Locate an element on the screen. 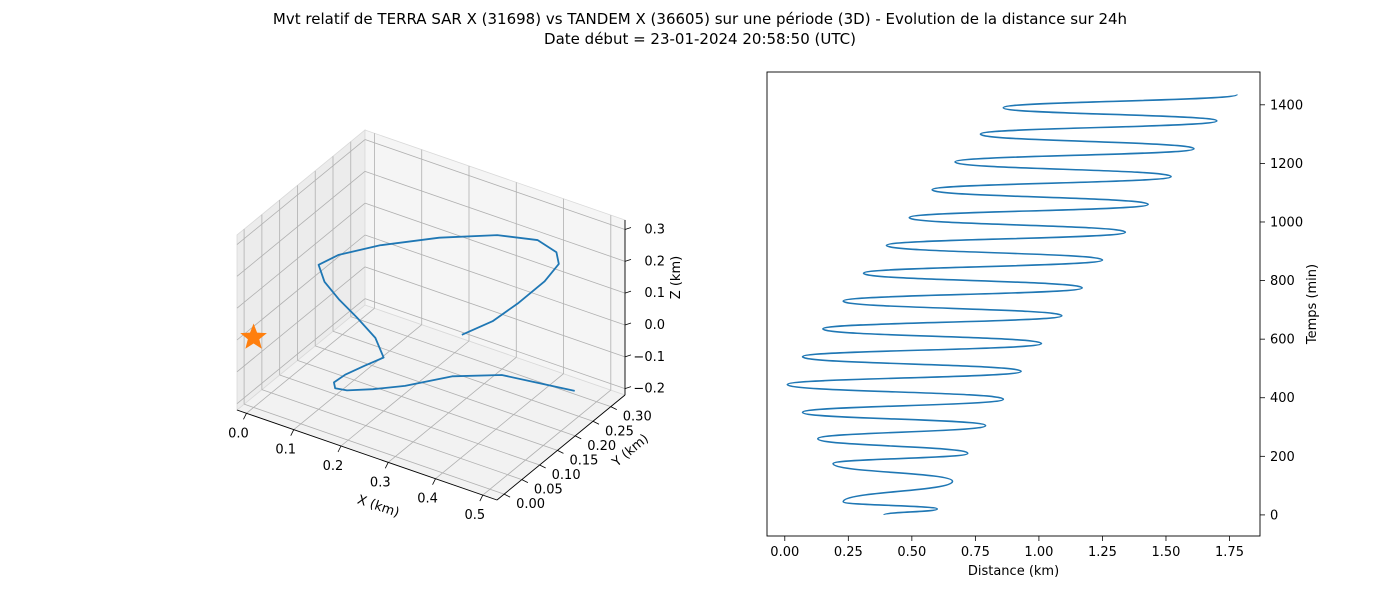  z-tick-label: 0.0 is located at coordinates (654, 325).